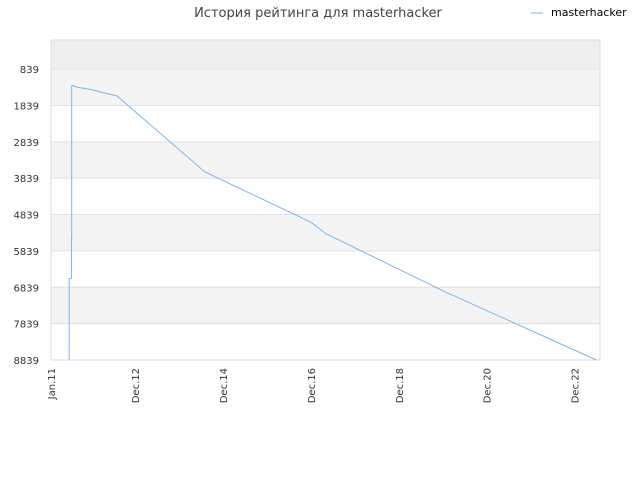 This screenshot has width=640, height=480. I want to click on x-tick-label: Dec.20, so click(488, 385).